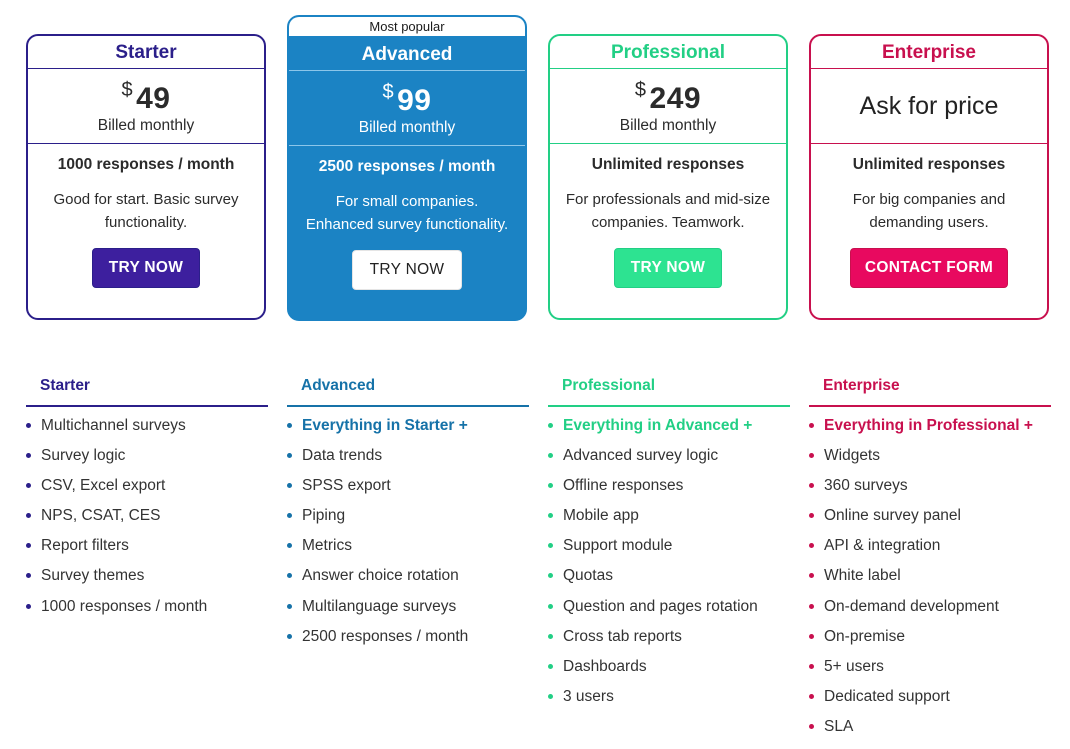  I want to click on description-line-2: Enhanced survey functionality., so click(407, 224).